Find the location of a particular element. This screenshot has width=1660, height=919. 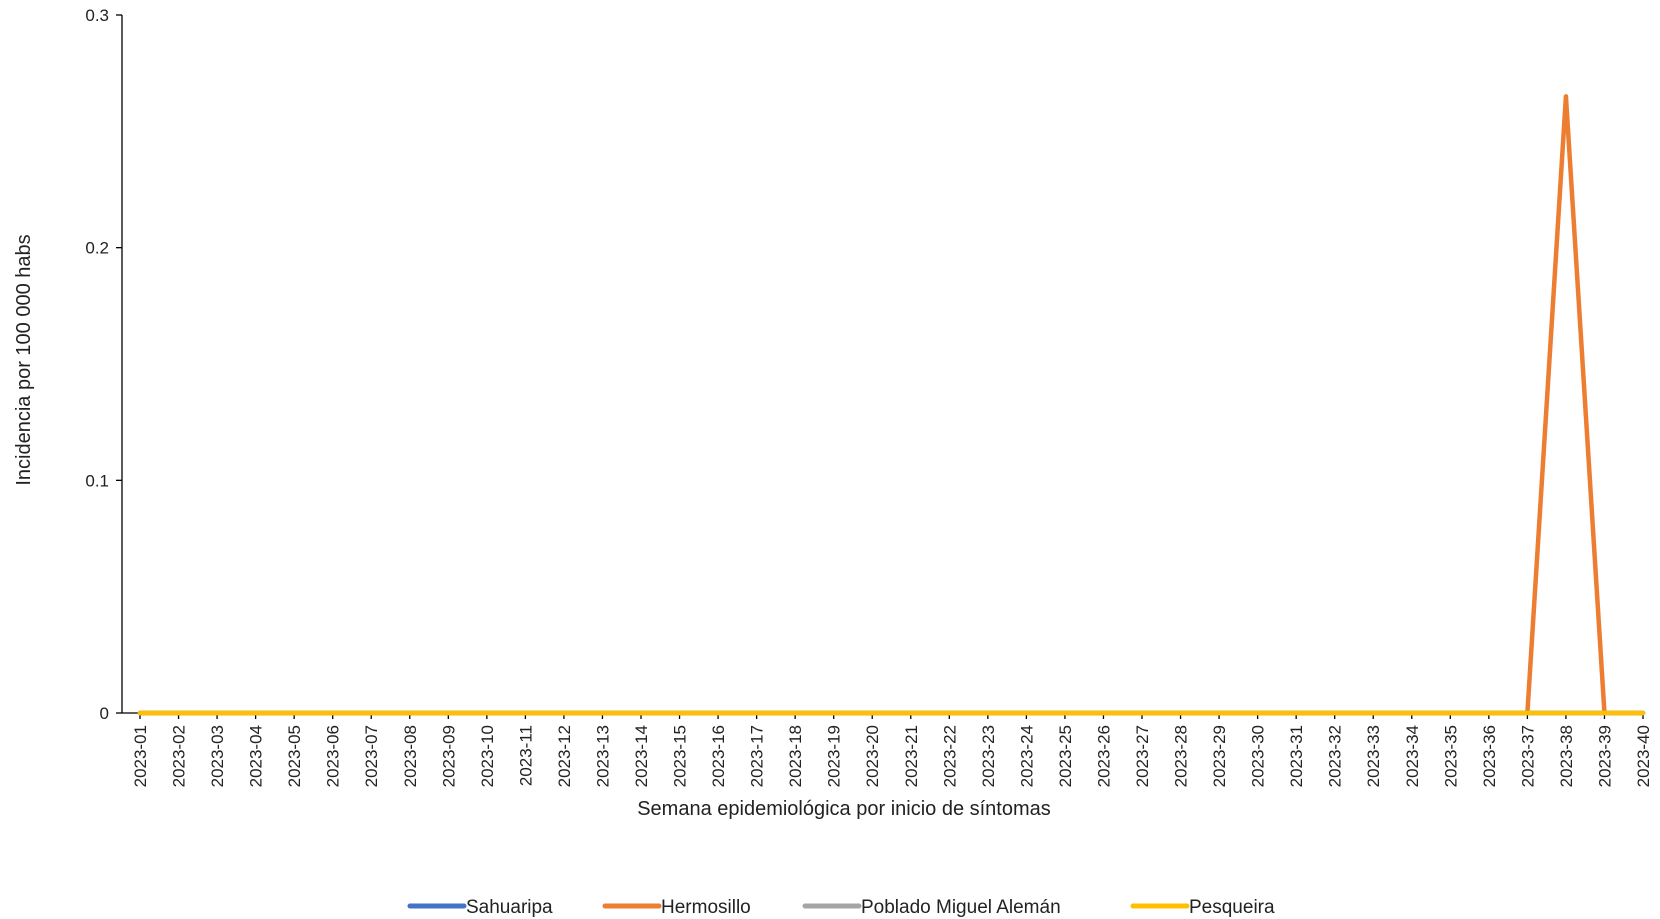

x-tick-label: 2023-08 is located at coordinates (410, 756).